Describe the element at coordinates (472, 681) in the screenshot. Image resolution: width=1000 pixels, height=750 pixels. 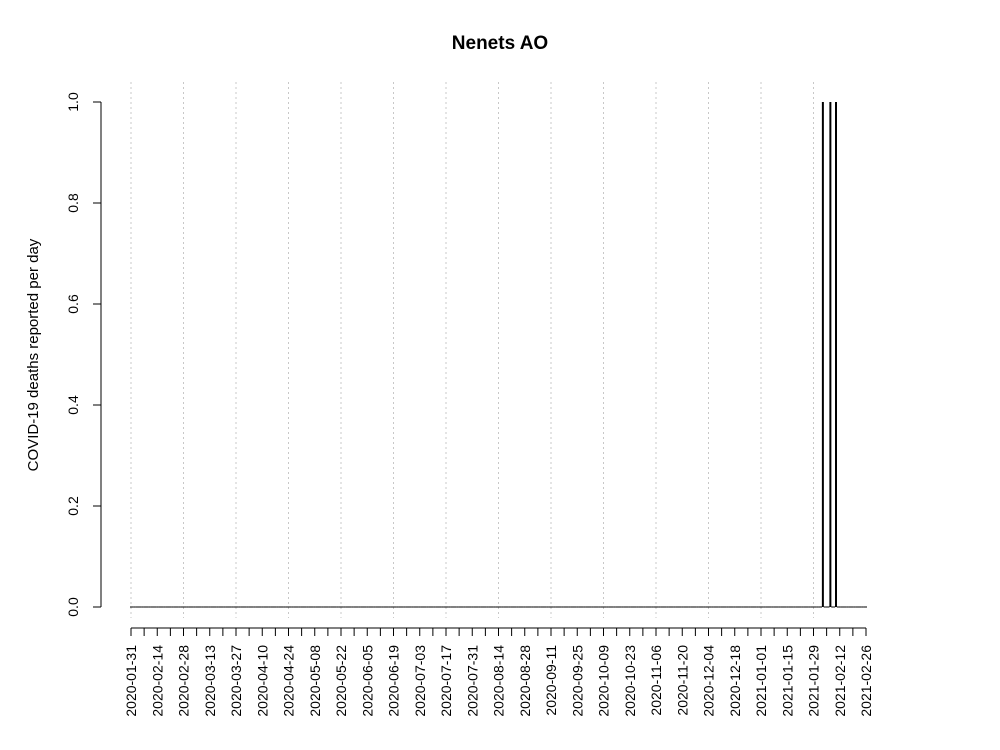
I see `x-tick-label: 2020-07-31` at that location.